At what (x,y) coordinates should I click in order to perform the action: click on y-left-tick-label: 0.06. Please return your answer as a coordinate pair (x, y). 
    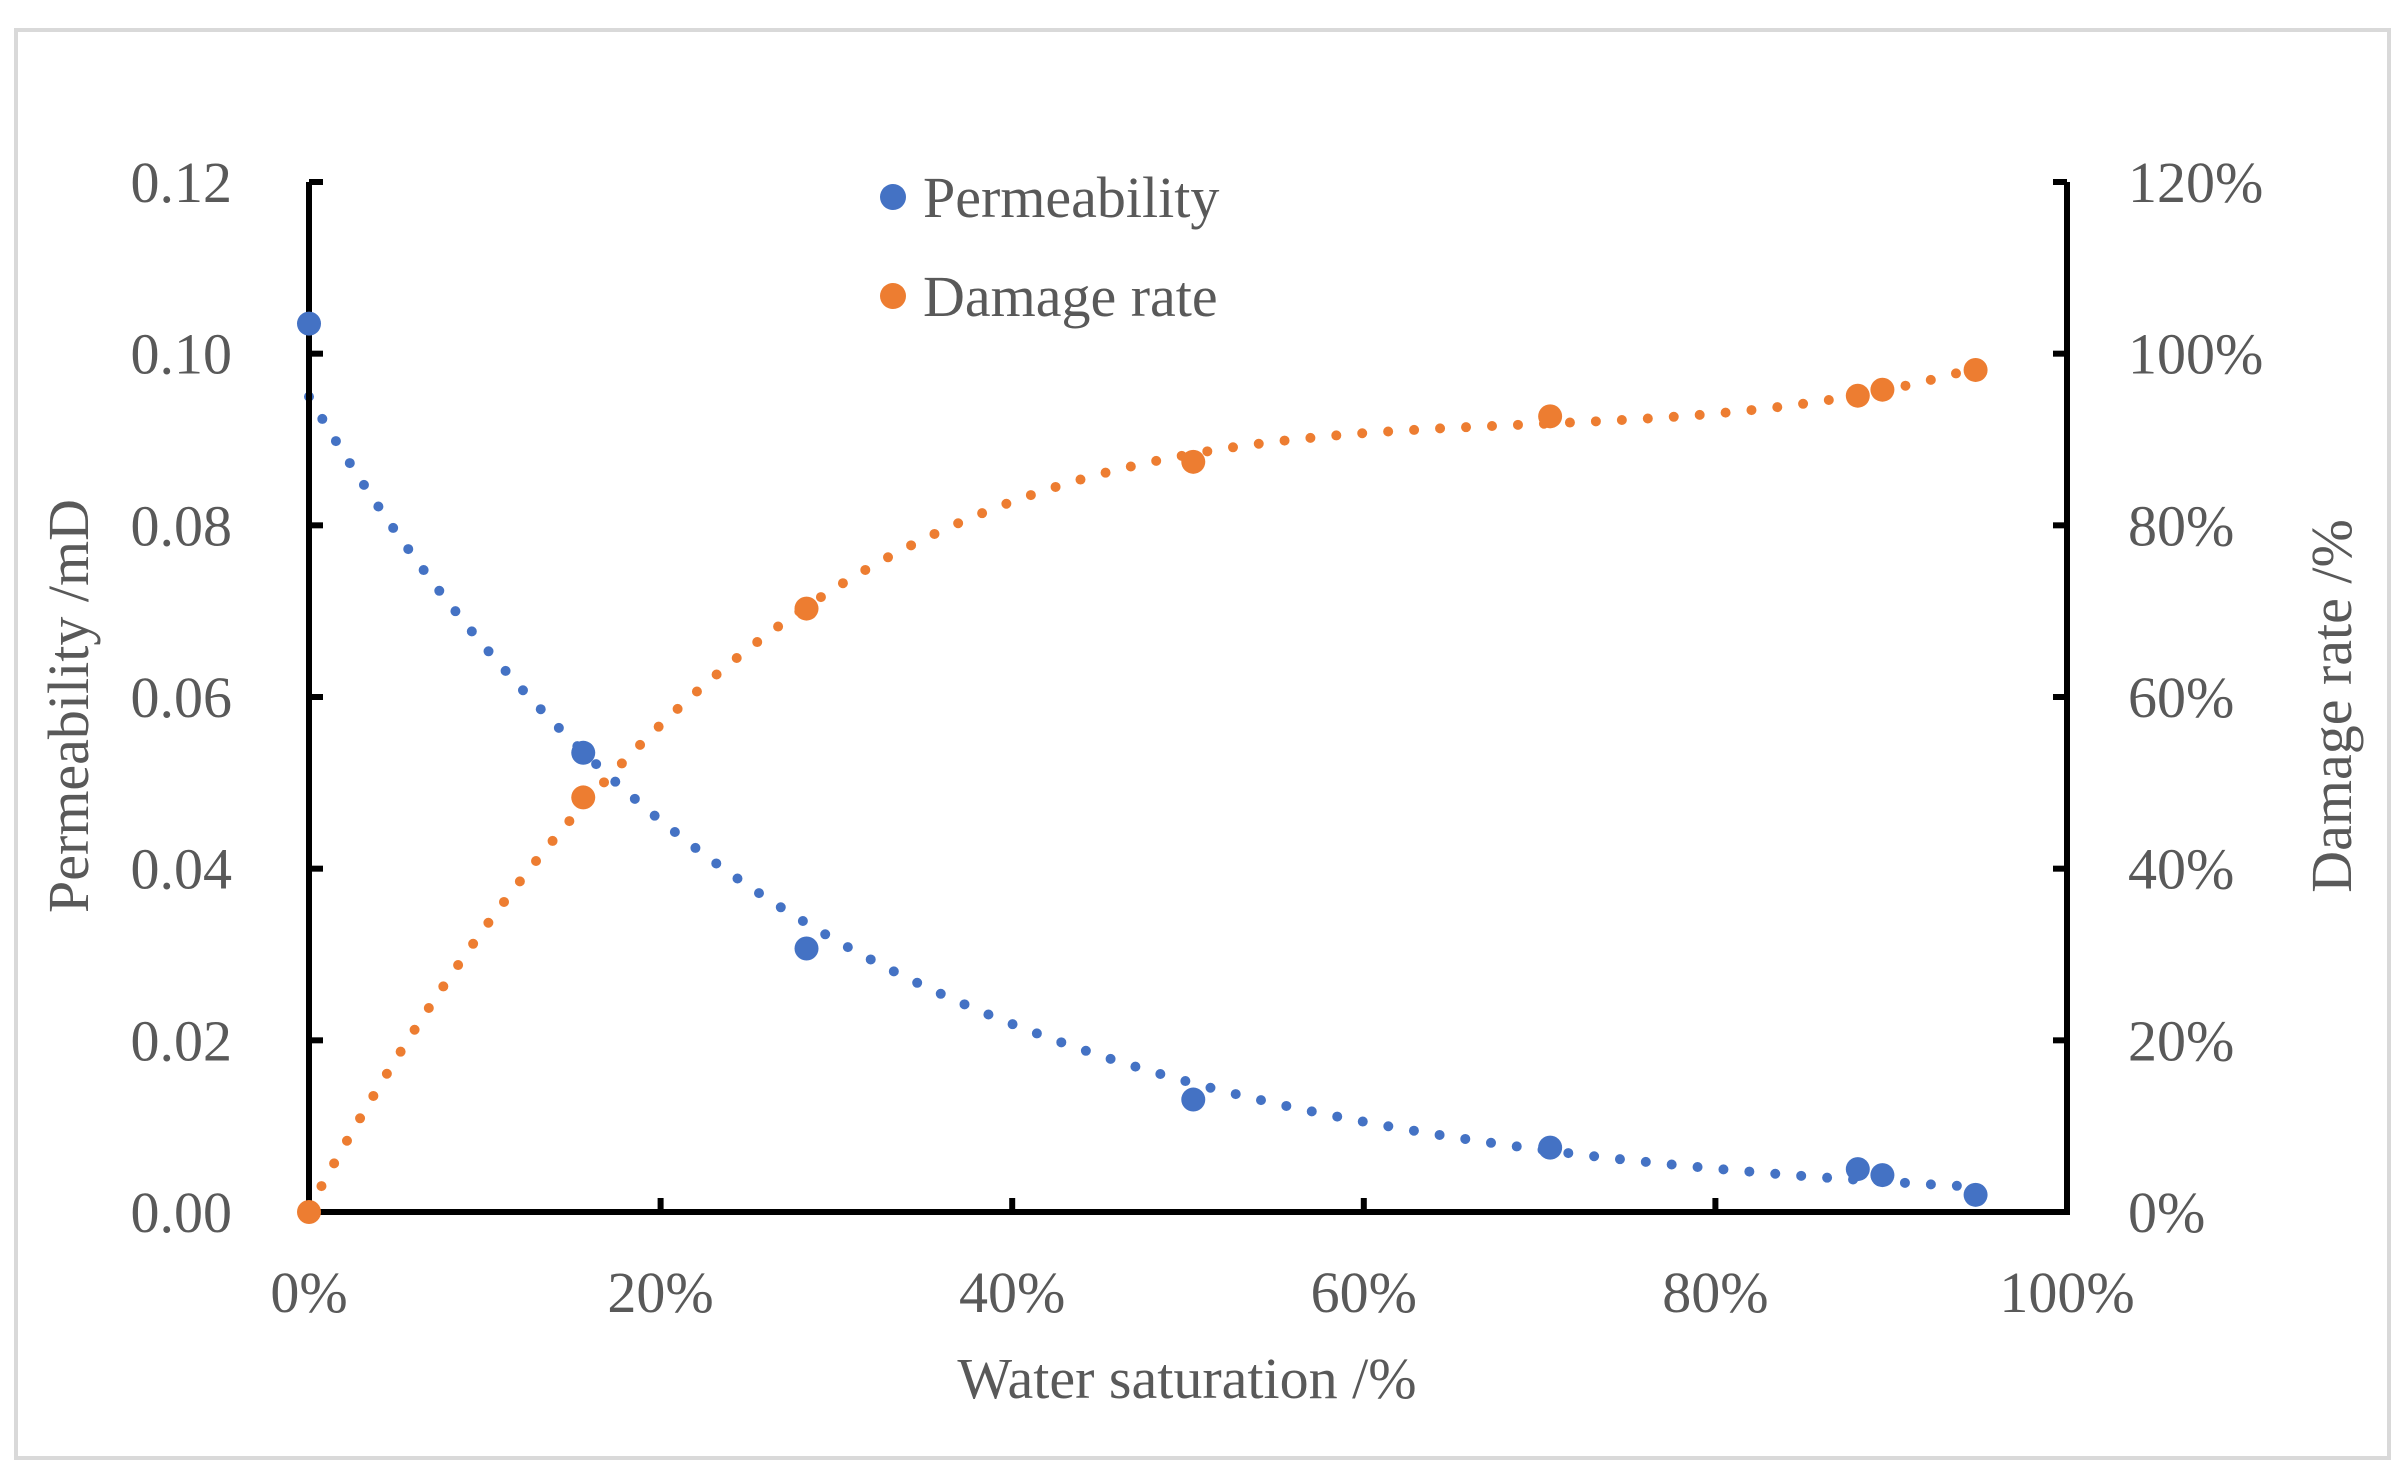
    Looking at the image, I should click on (182, 697).